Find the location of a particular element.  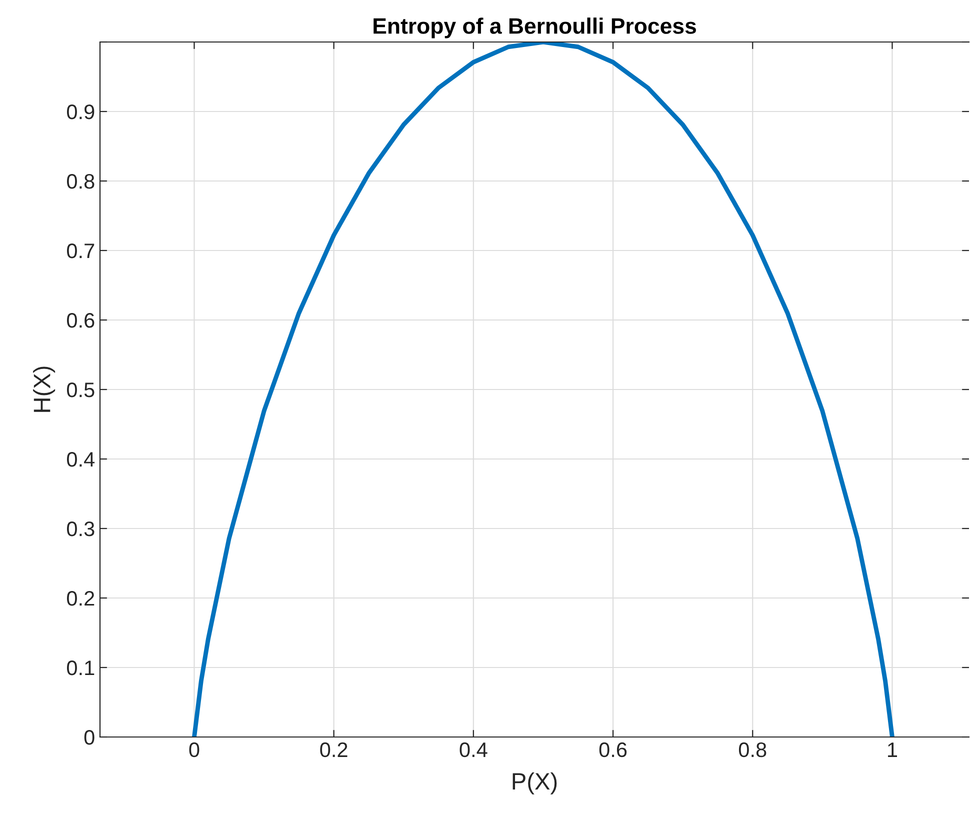

x-tick-label: 1 is located at coordinates (892, 749).